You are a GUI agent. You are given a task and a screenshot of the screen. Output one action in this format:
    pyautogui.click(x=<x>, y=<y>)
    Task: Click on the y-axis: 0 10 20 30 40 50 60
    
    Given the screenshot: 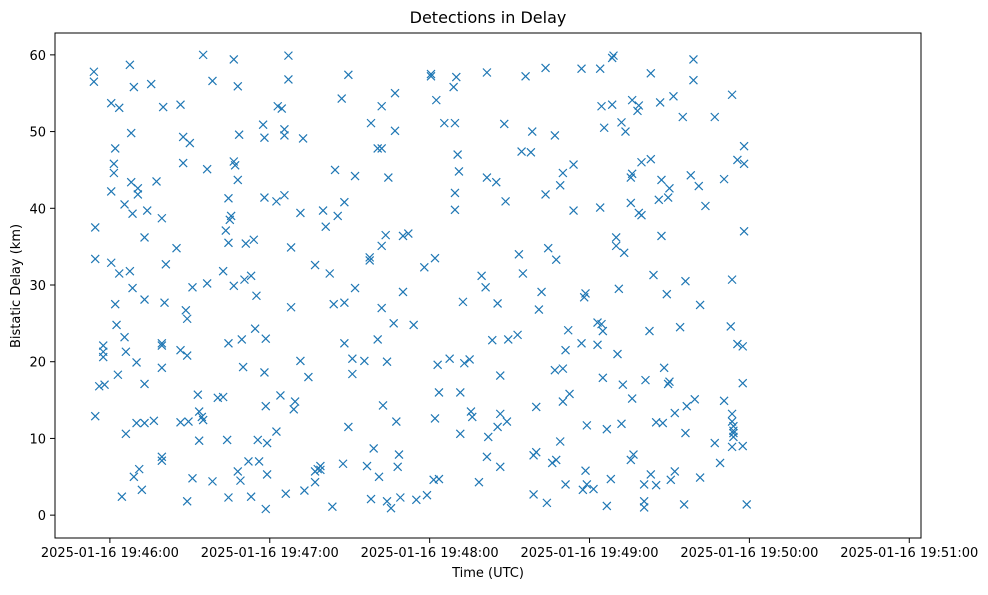 What is the action you would take?
    pyautogui.click(x=42, y=286)
    